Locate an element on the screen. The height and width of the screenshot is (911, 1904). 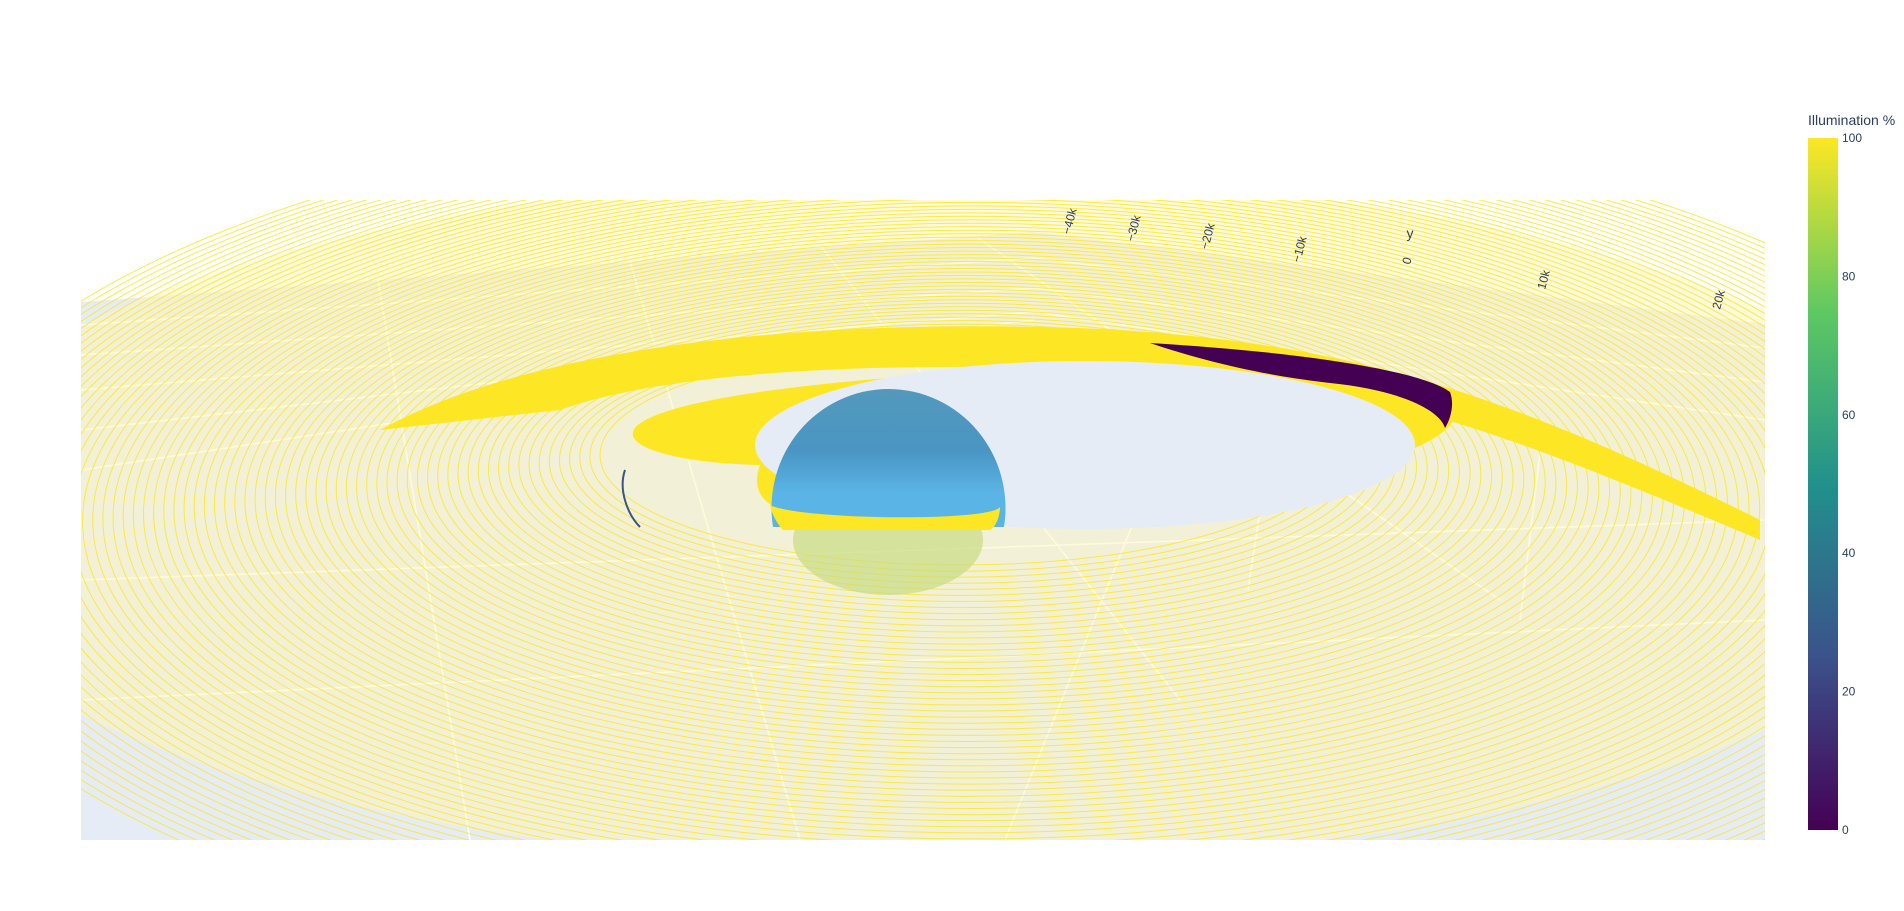
tick-label-y-neg20k: −20k is located at coordinates (1207, 236).